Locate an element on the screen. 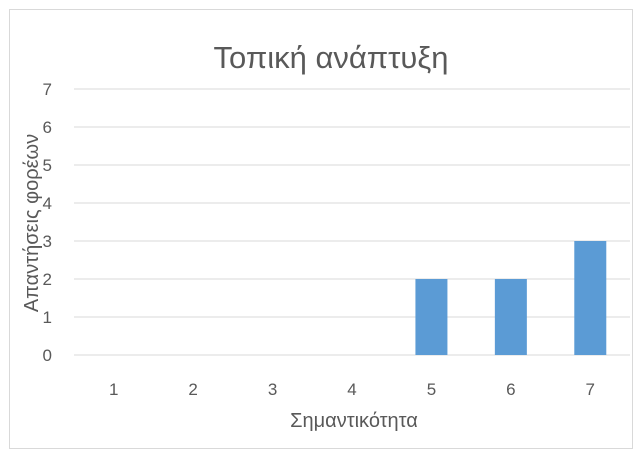 The height and width of the screenshot is (449, 644). y-tick-label: 0 is located at coordinates (47, 355).